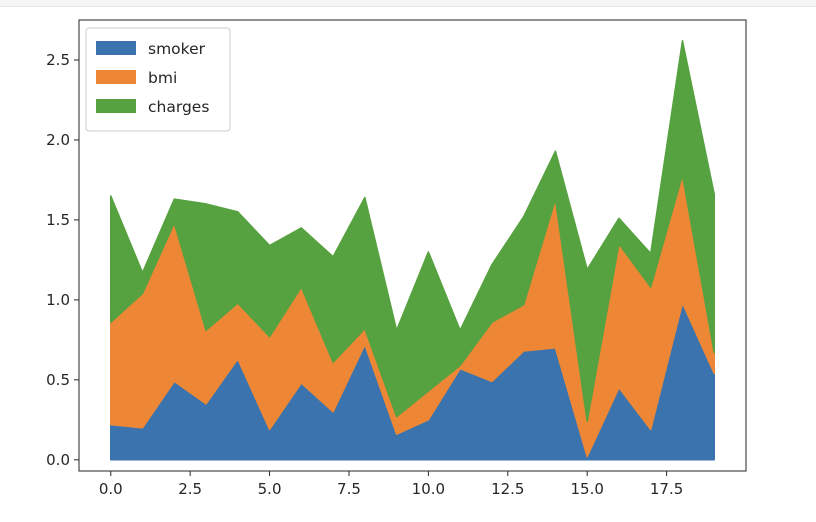 This screenshot has width=816, height=522. I want to click on x-tick-label: 7.5, so click(349, 489).